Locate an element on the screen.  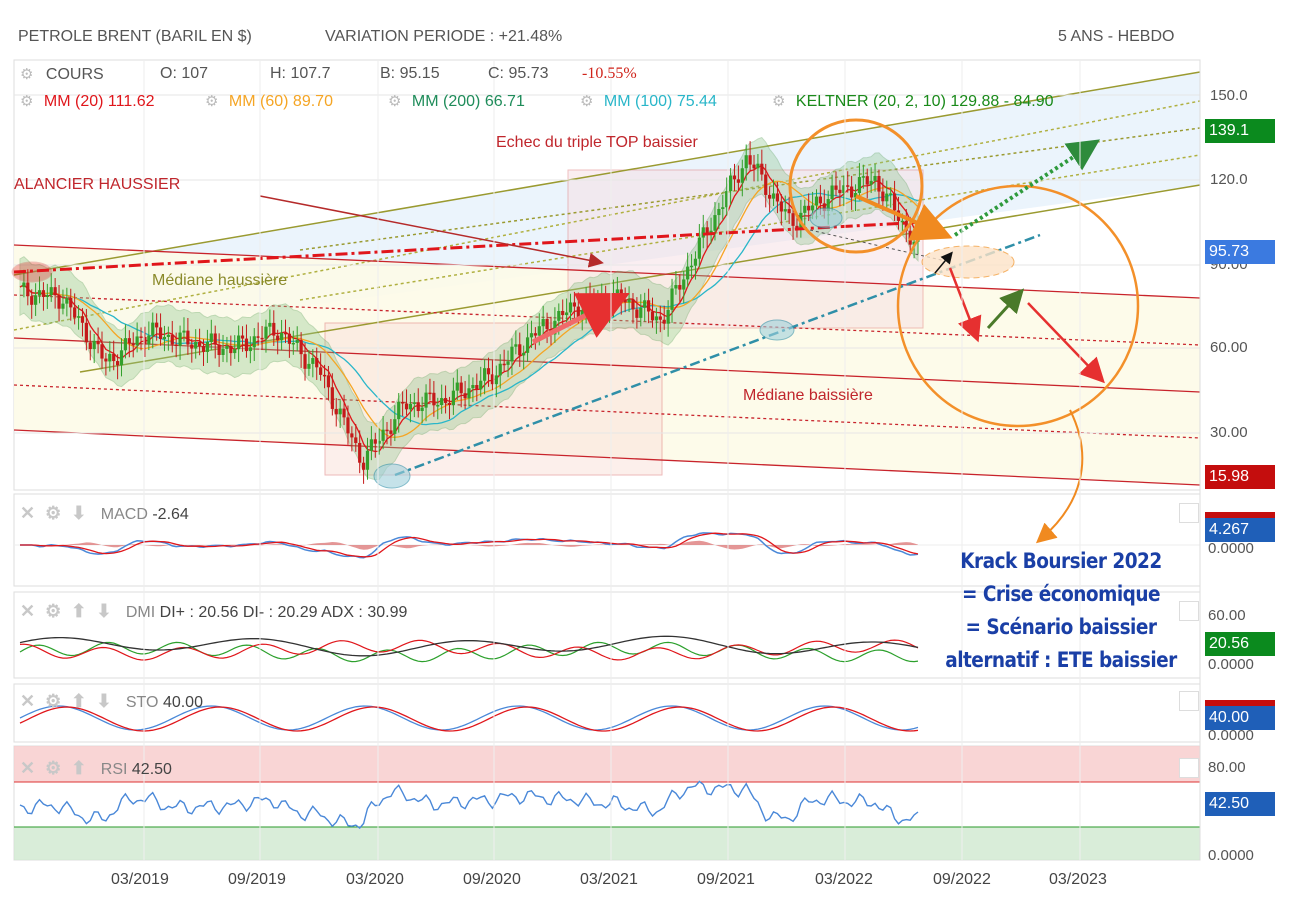
neckline is located at coordinates (469, 247).